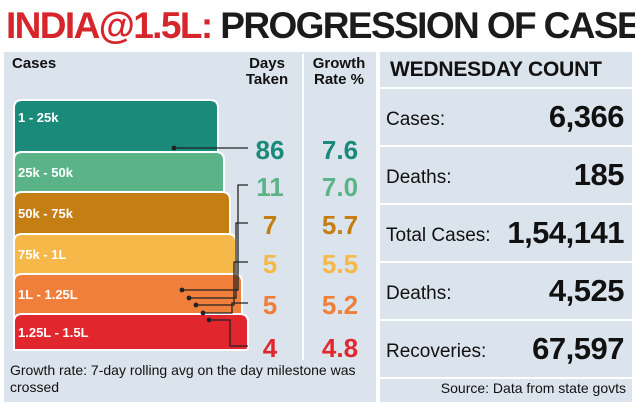  I want to click on title-main: PROGRESSION OF CASES, so click(427, 25).